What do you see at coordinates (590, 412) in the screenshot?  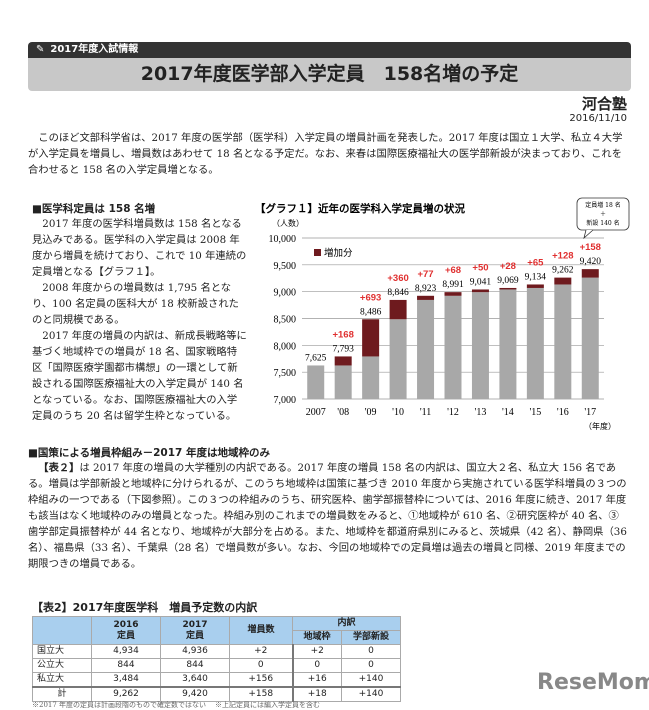 I see `x-tick-label: '17` at bounding box center [590, 412].